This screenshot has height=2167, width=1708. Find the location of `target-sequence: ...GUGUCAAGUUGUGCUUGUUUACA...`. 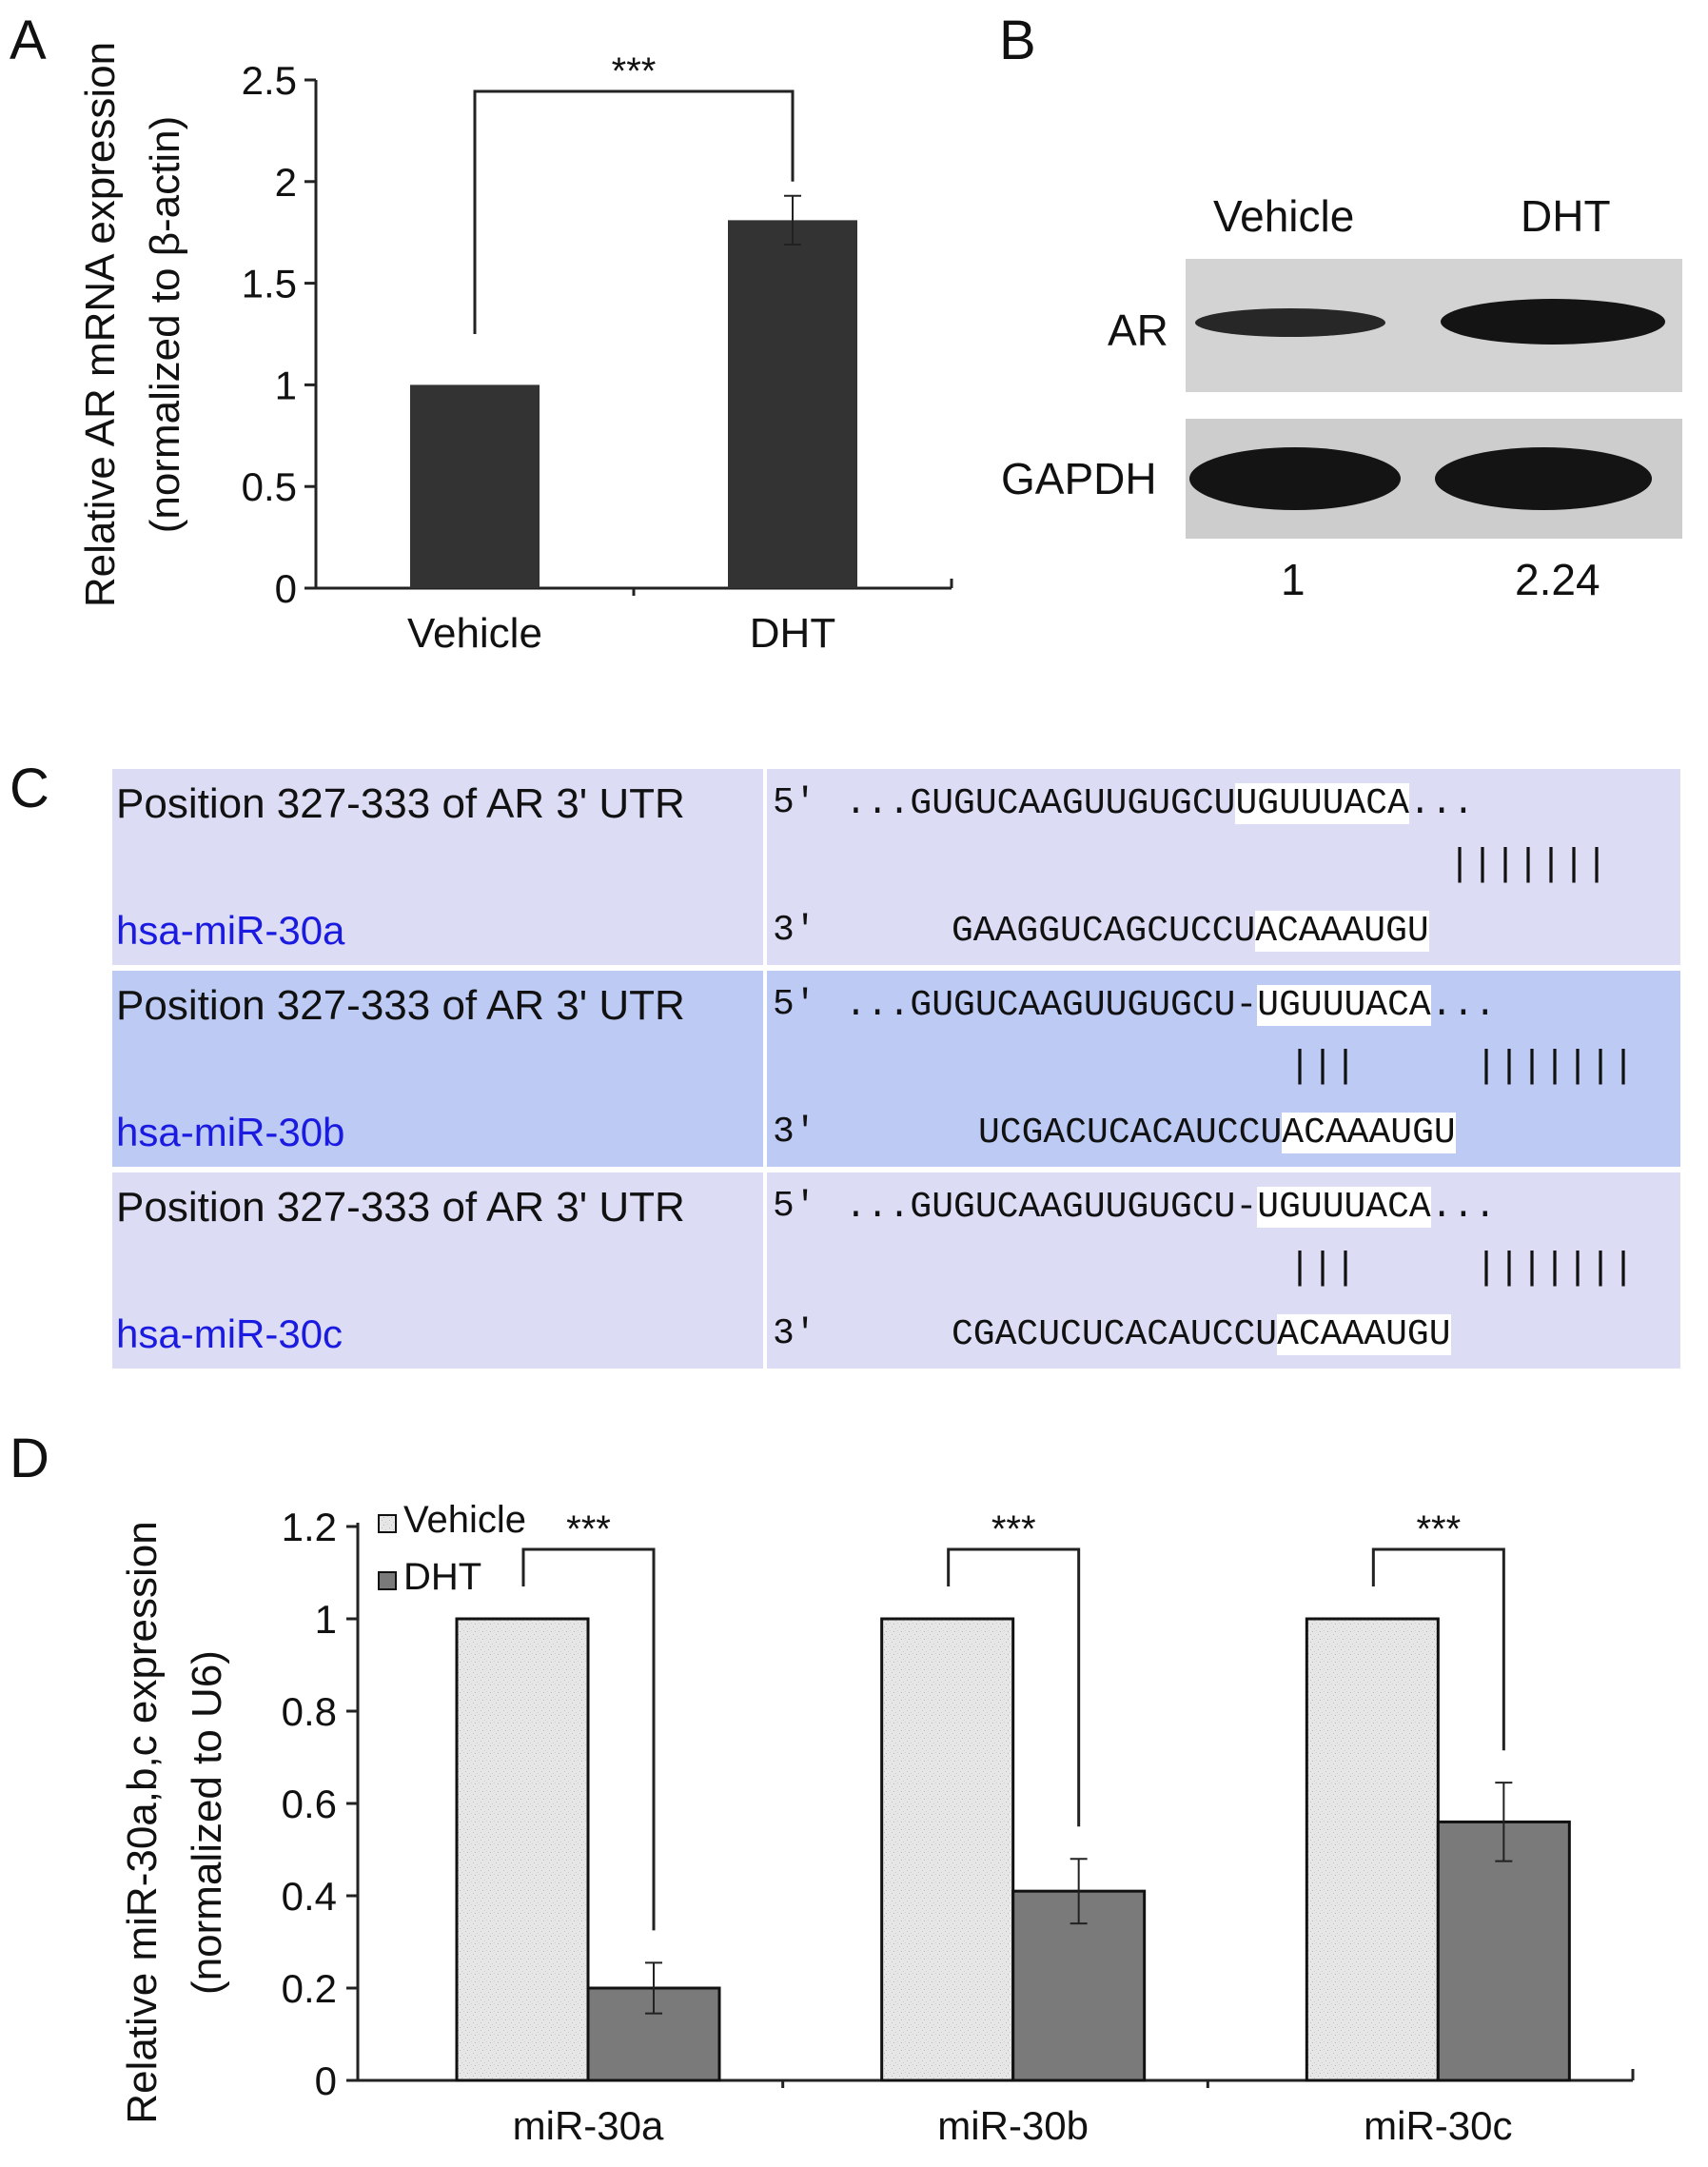

target-sequence: ...GUGUCAAGUUGUGCUUGUUUACA... is located at coordinates (1160, 803).